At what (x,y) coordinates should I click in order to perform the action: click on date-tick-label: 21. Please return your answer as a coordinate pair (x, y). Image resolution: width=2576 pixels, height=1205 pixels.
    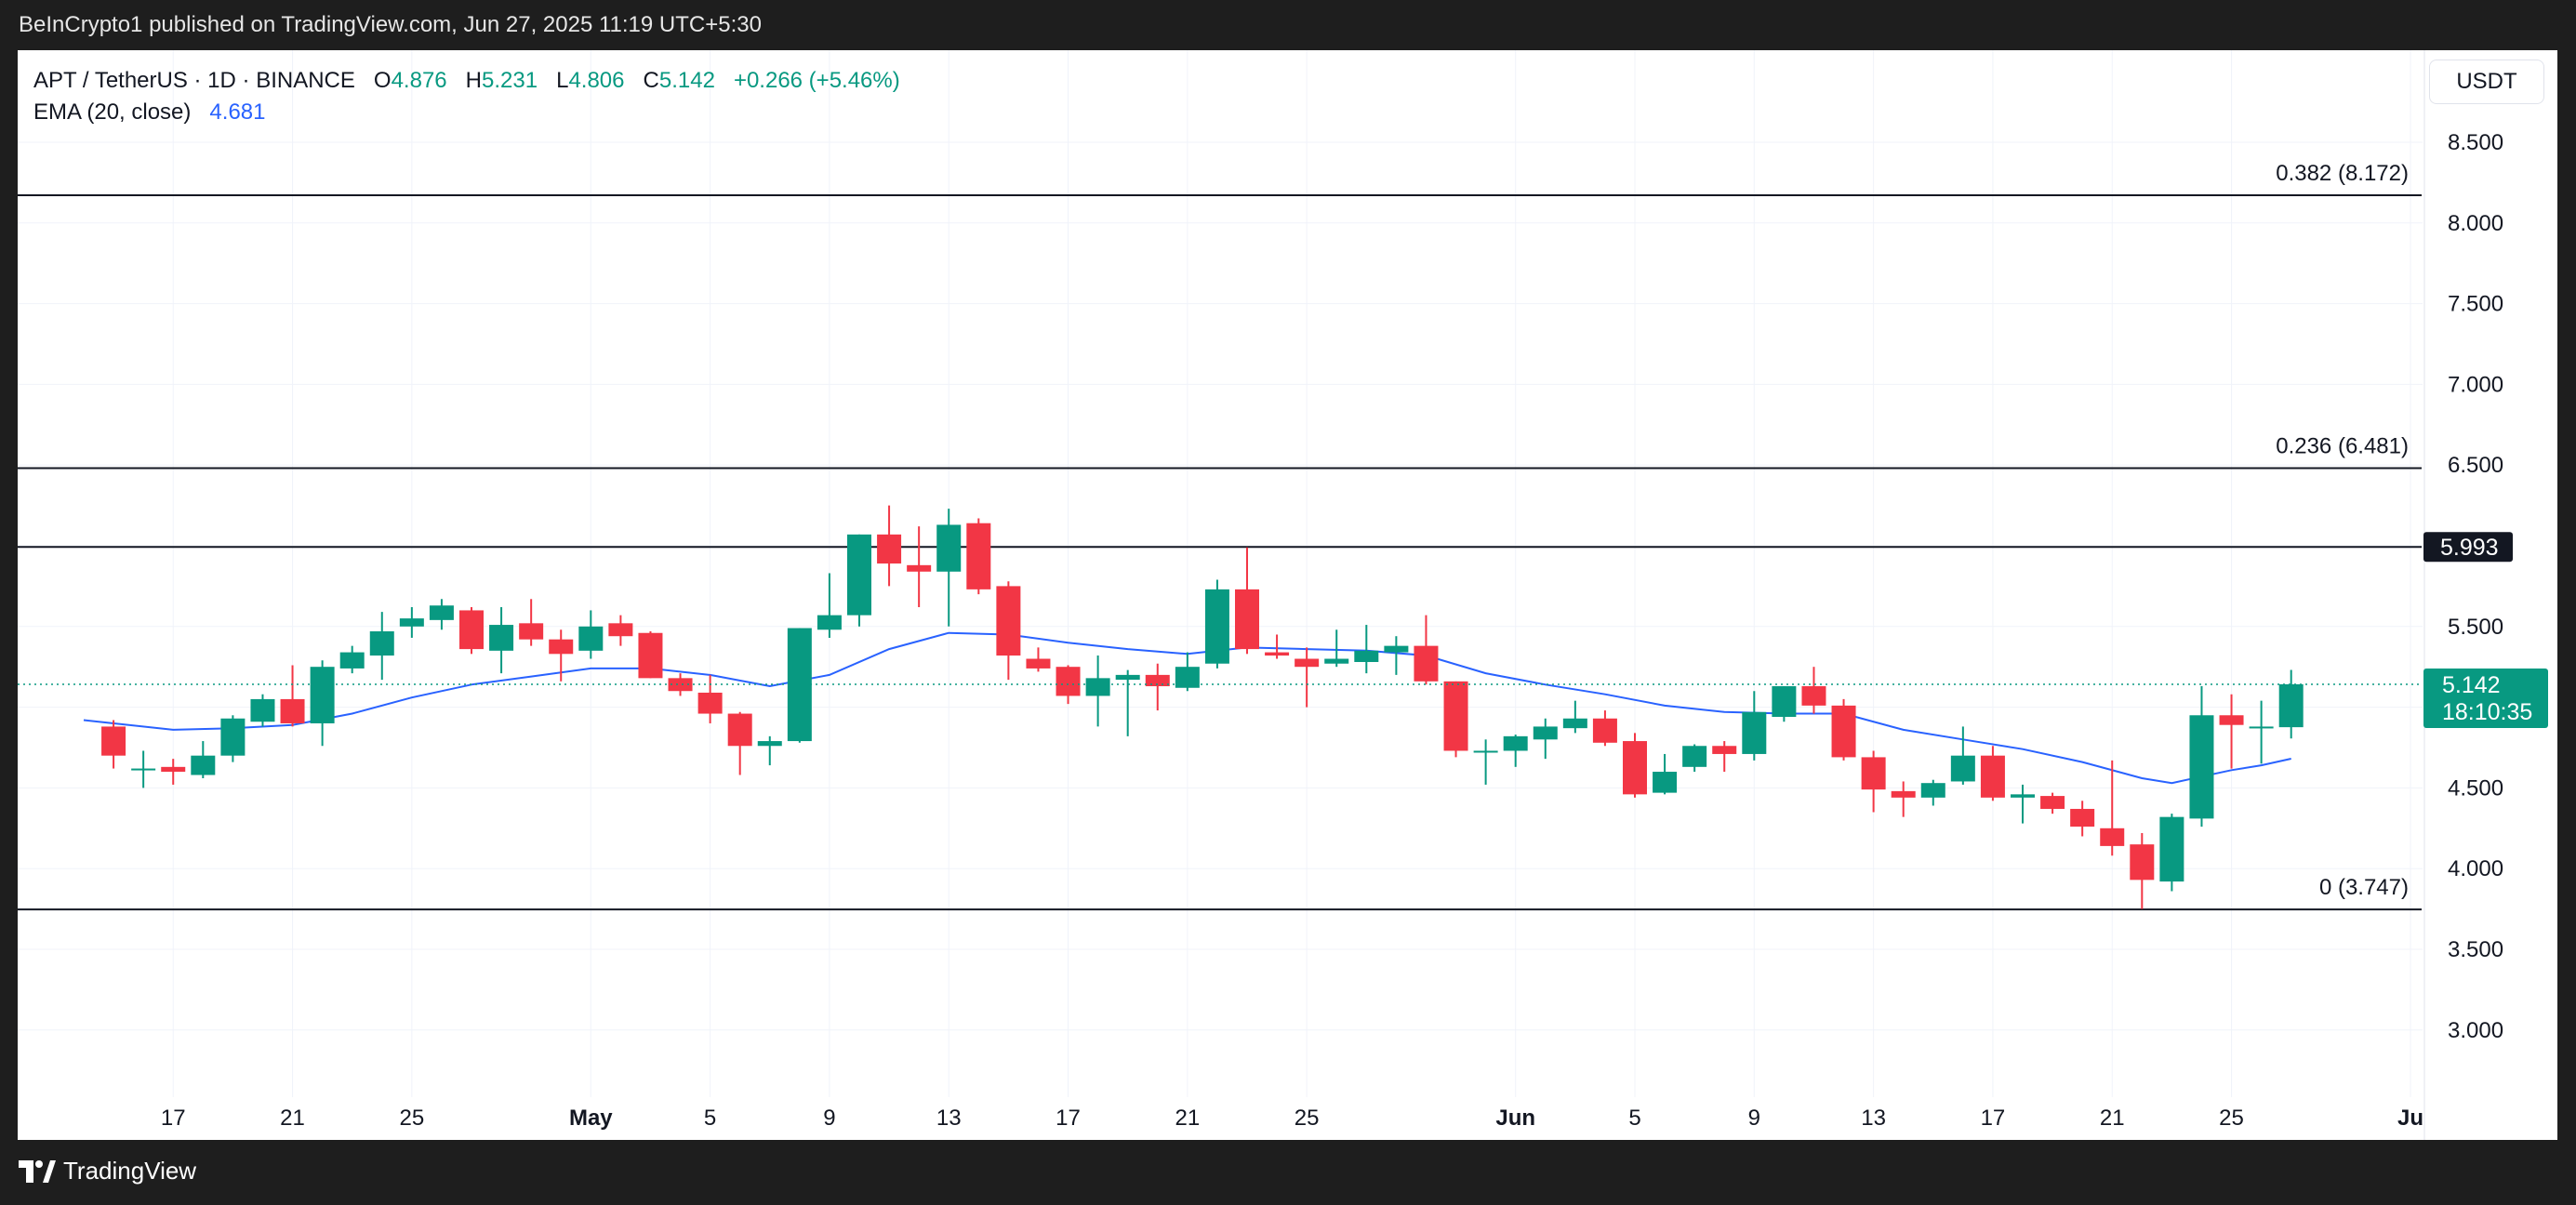
    Looking at the image, I should click on (292, 1118).